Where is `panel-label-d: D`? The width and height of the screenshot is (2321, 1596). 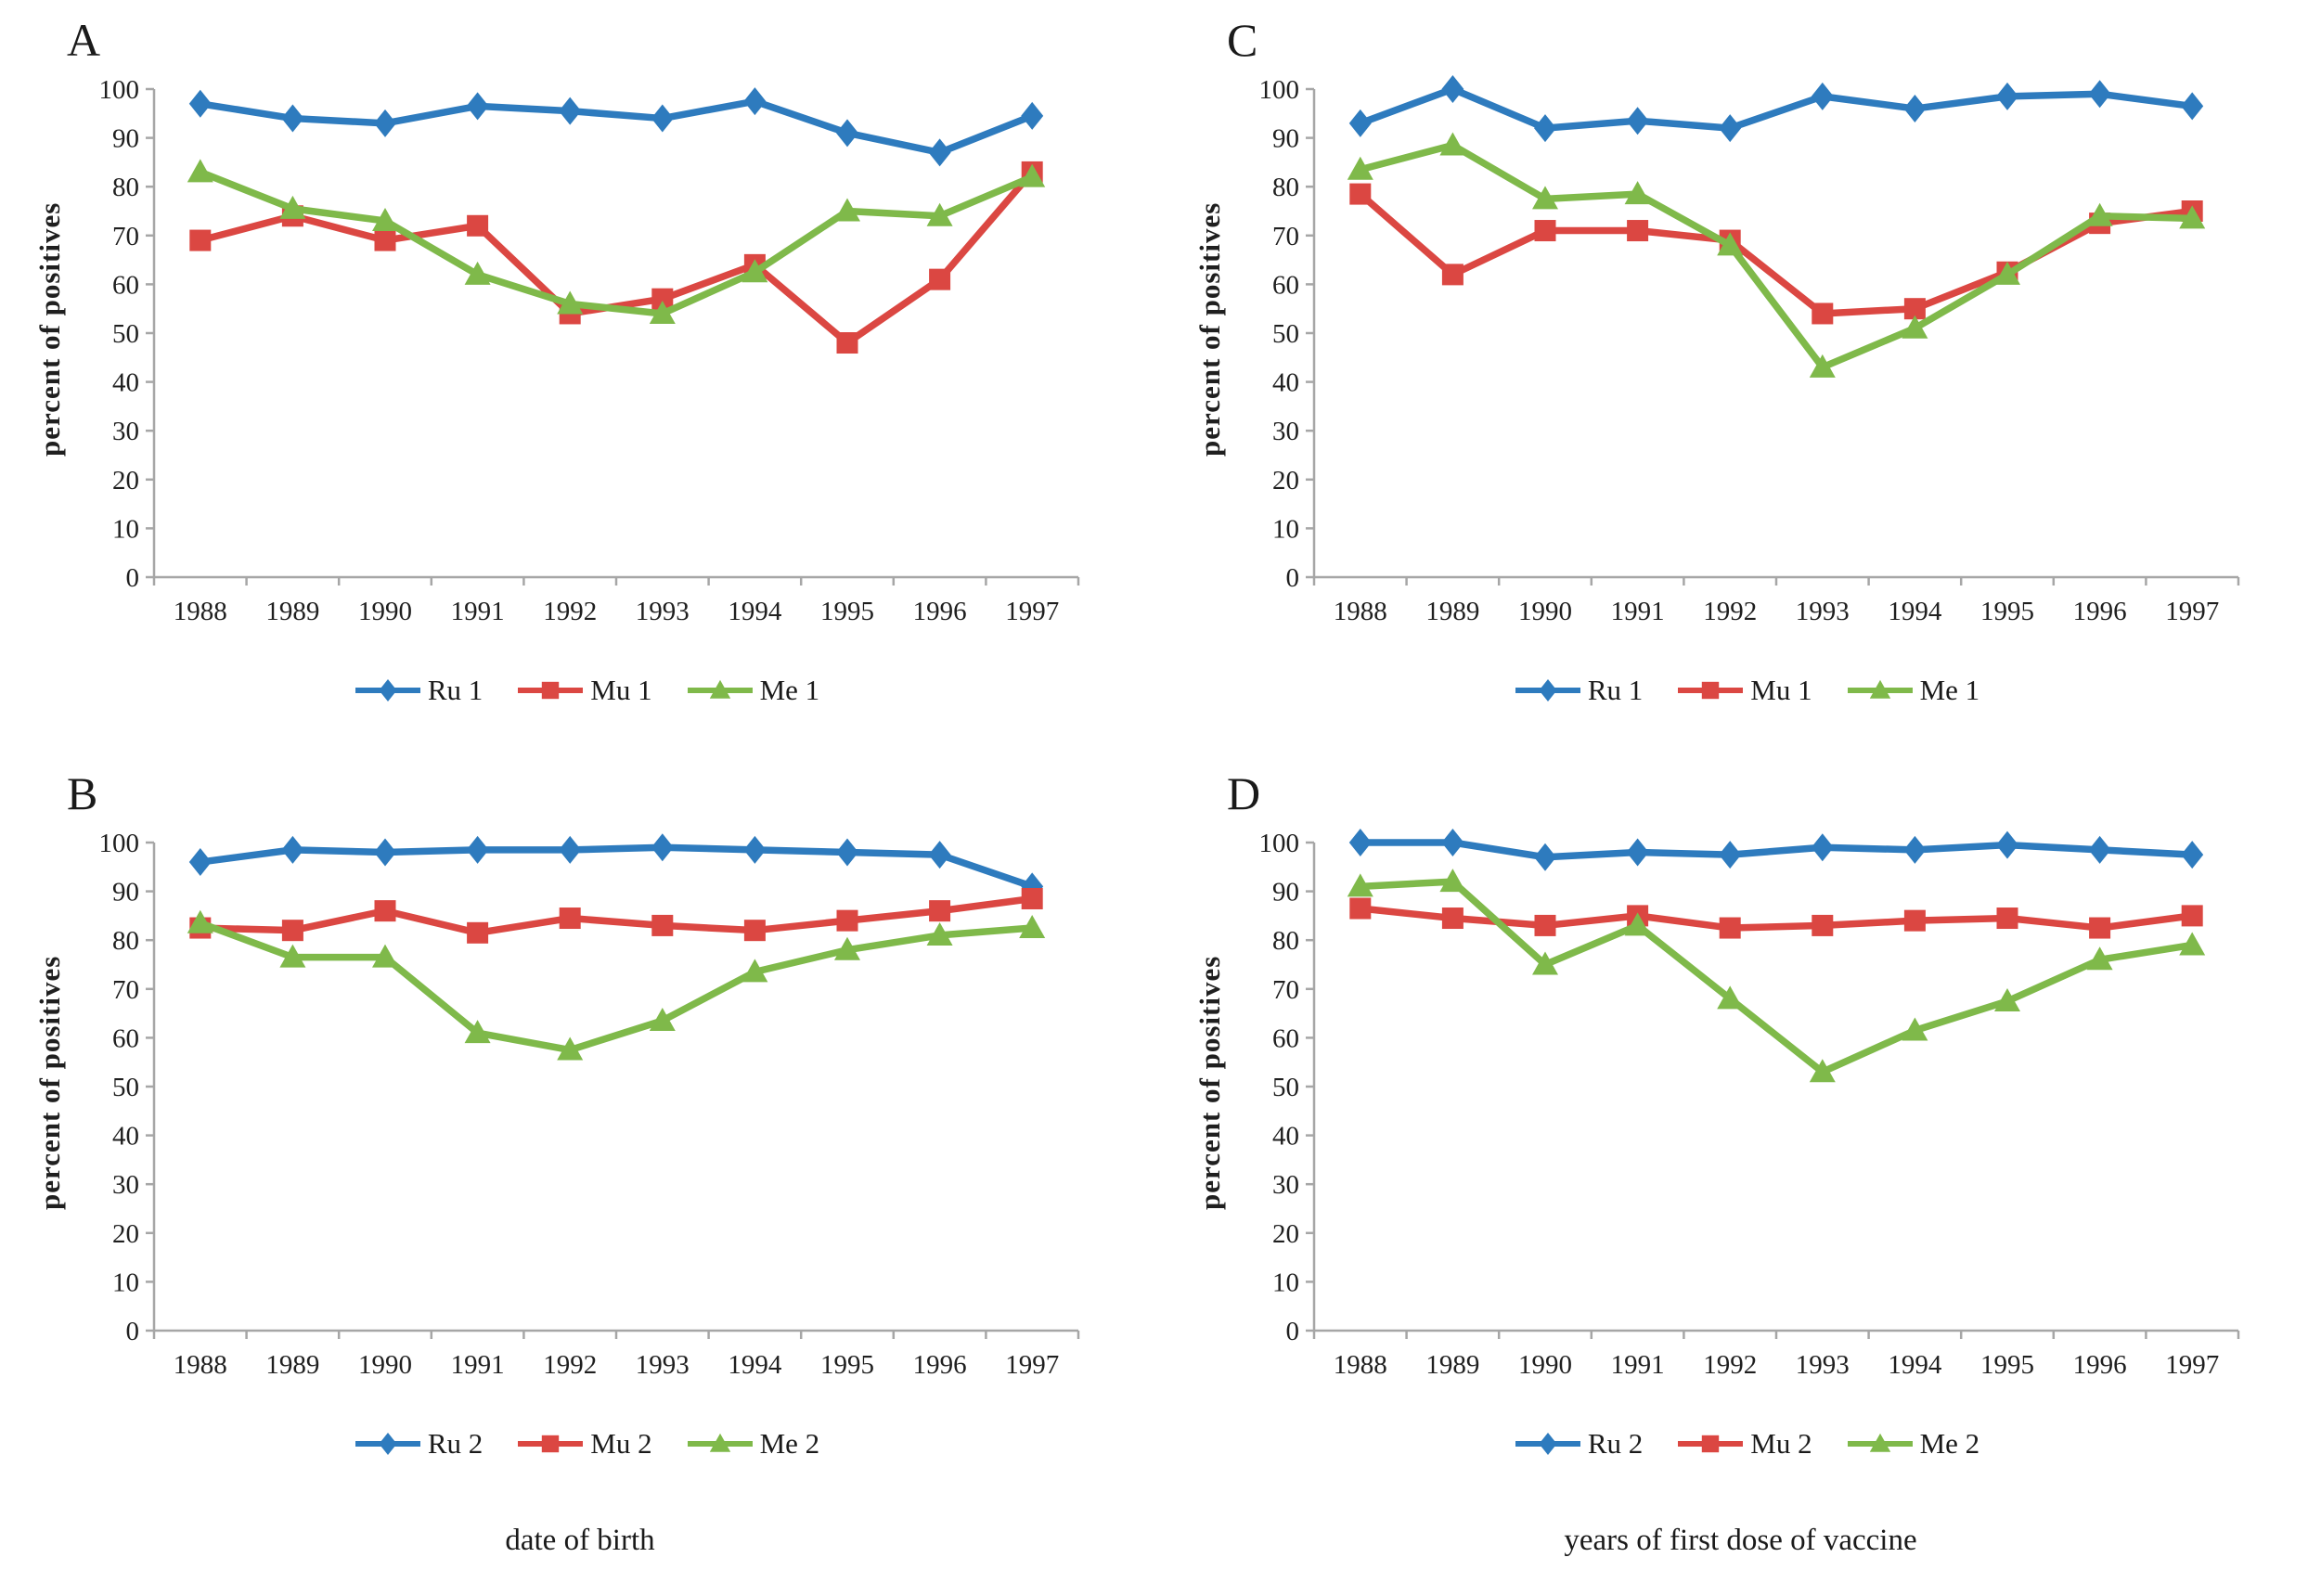
panel-label-d: D is located at coordinates (1244, 793).